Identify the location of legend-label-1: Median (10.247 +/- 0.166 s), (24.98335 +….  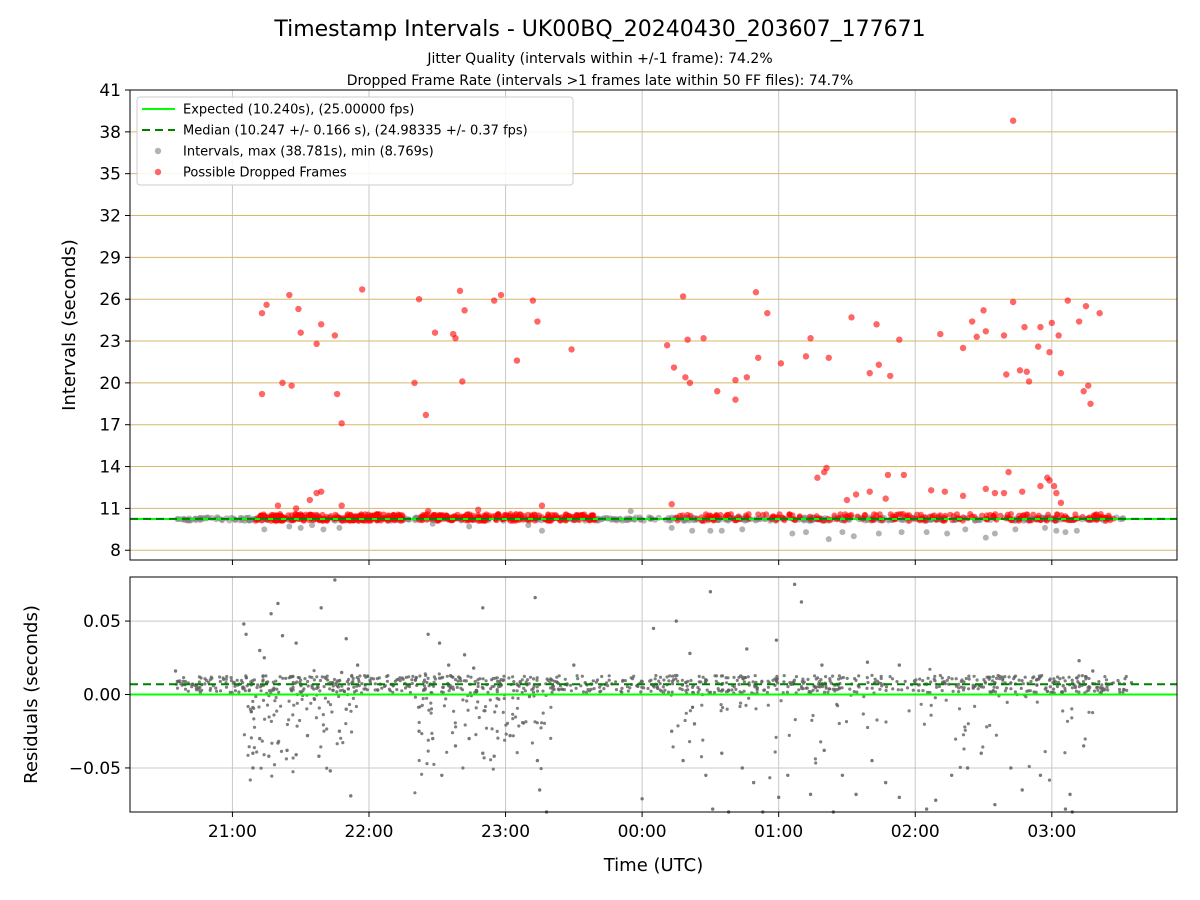
(355, 131).